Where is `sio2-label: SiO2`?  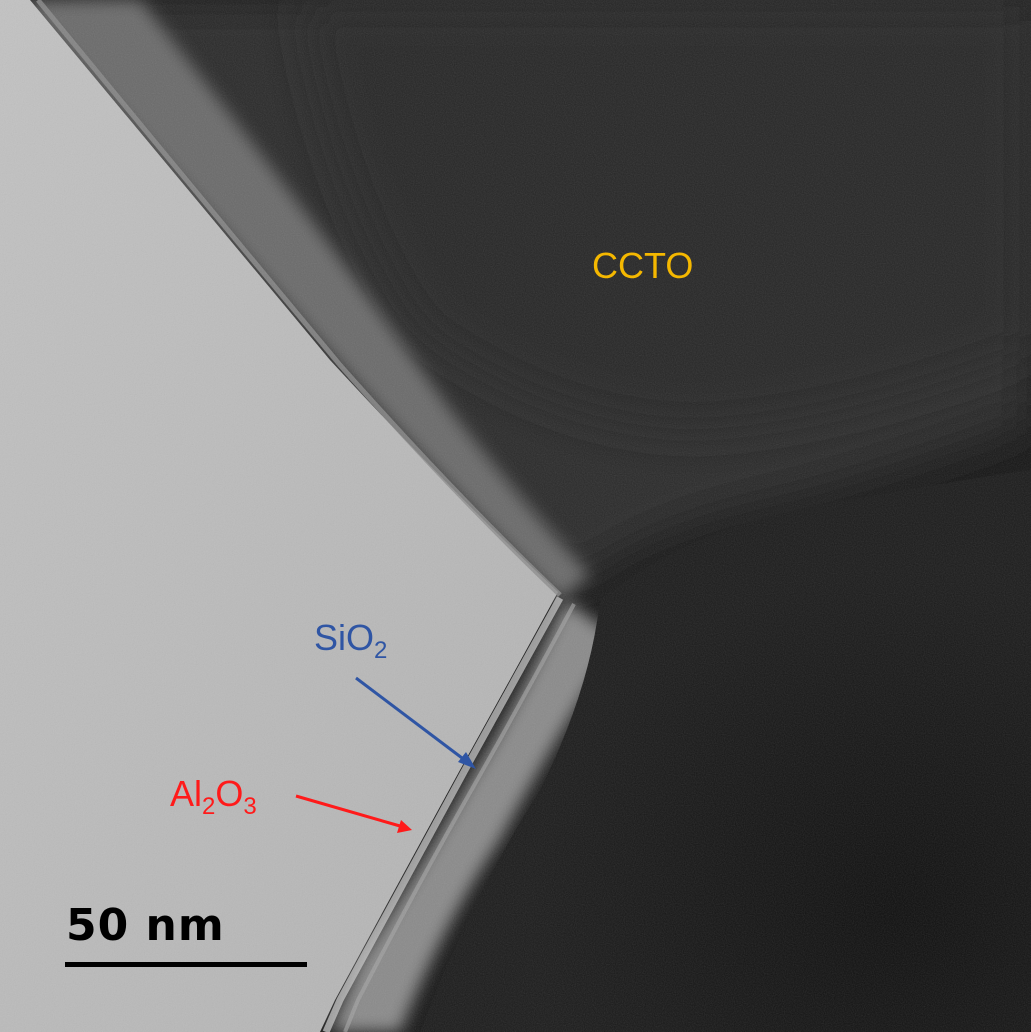
sio2-label: SiO2 is located at coordinates (350, 640).